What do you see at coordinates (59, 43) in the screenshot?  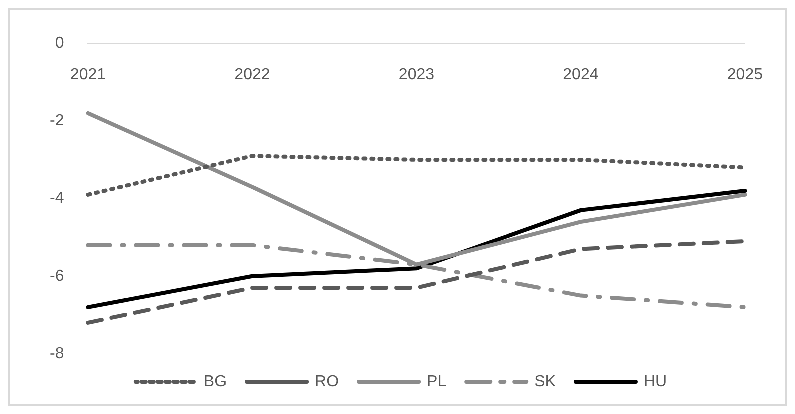 I see `y-tick-label: 0` at bounding box center [59, 43].